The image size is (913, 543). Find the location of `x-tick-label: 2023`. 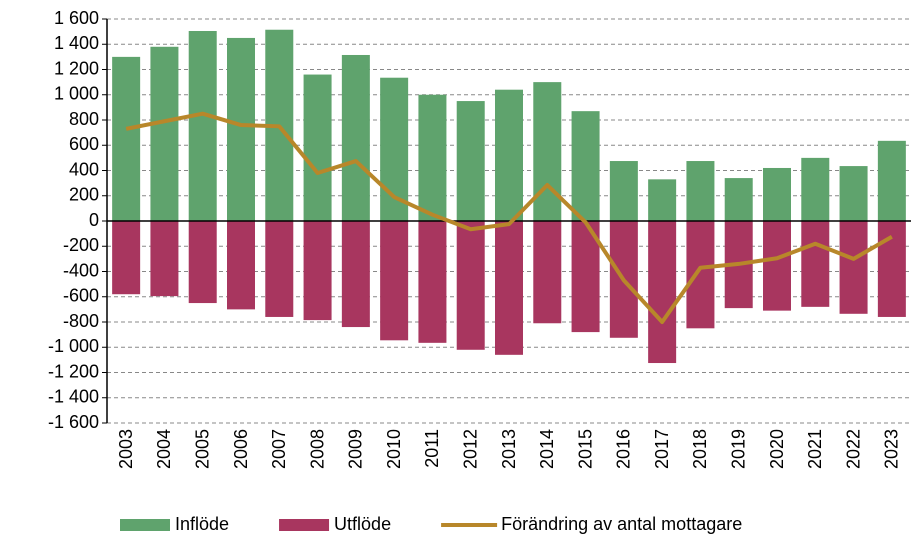

x-tick-label: 2023 is located at coordinates (892, 449).